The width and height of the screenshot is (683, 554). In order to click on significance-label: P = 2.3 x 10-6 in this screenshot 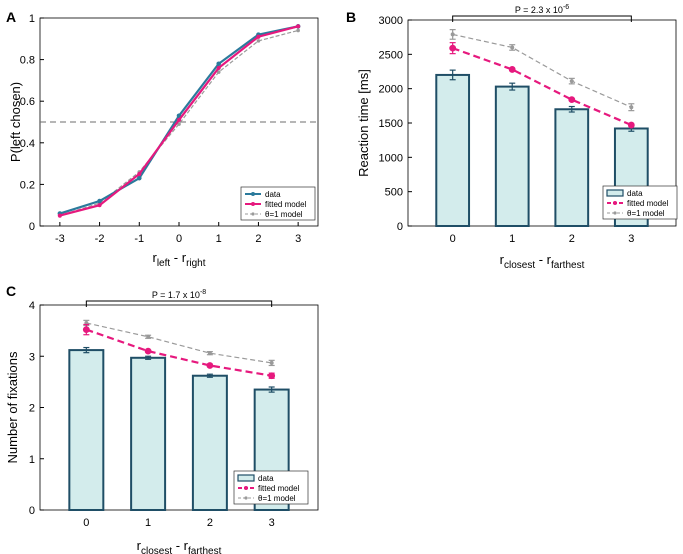, I will do `click(542, 9)`.